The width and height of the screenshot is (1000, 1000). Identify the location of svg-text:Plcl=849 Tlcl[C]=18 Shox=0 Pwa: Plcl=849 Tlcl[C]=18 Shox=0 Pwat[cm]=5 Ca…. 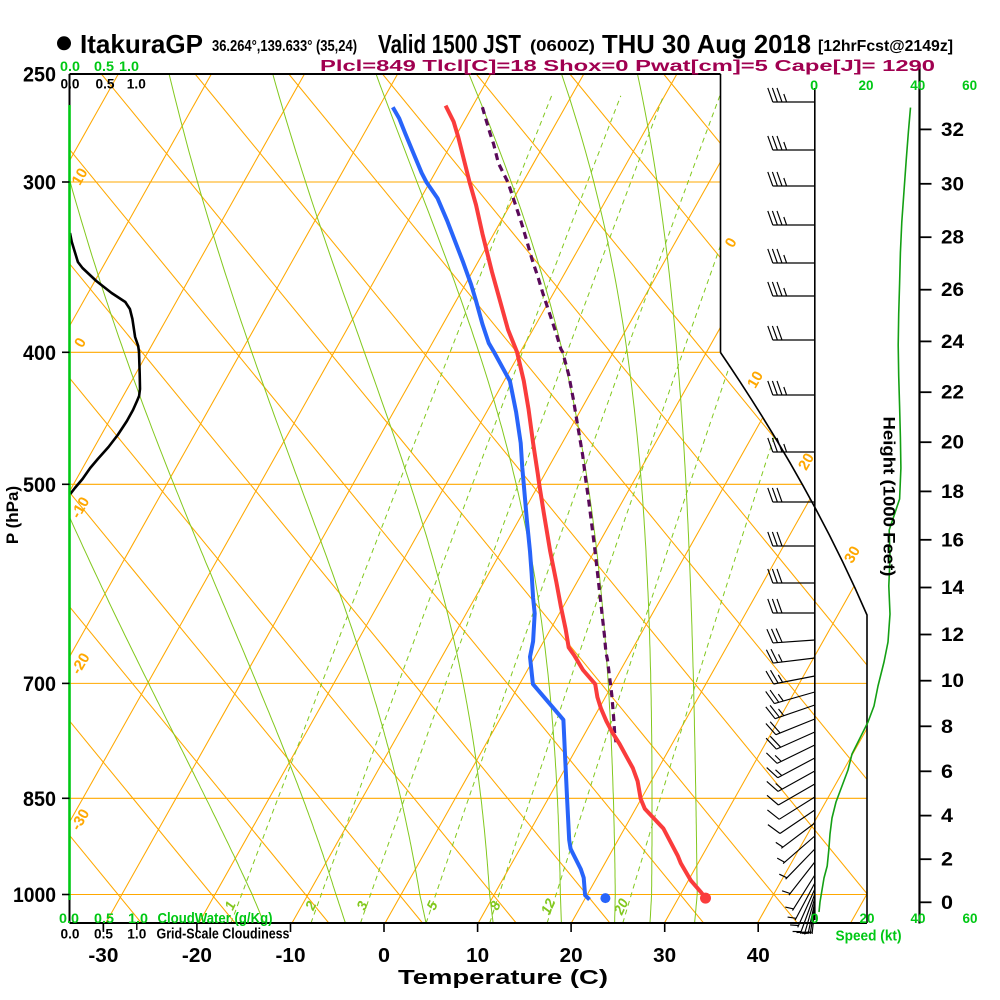
(627, 66).